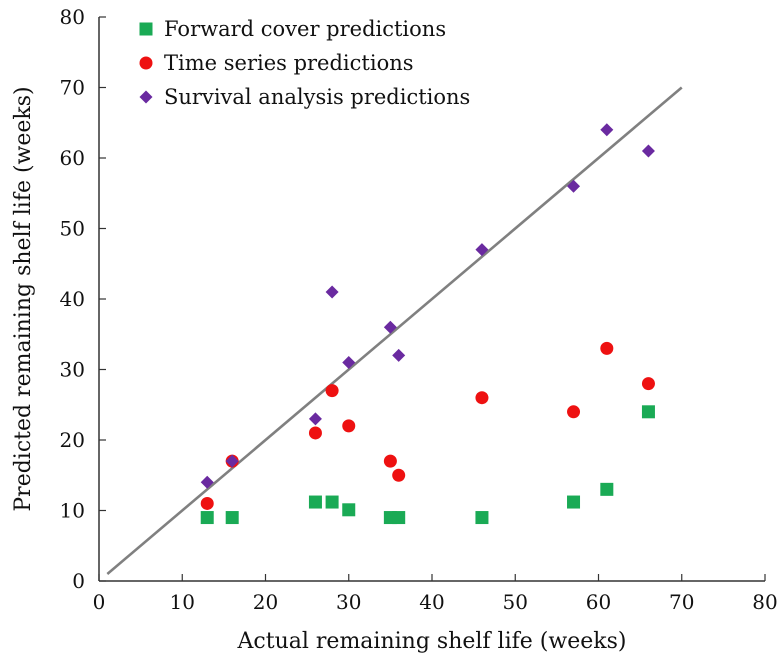 The image size is (778, 665). I want to click on x-tick-label: 80, so click(764, 602).